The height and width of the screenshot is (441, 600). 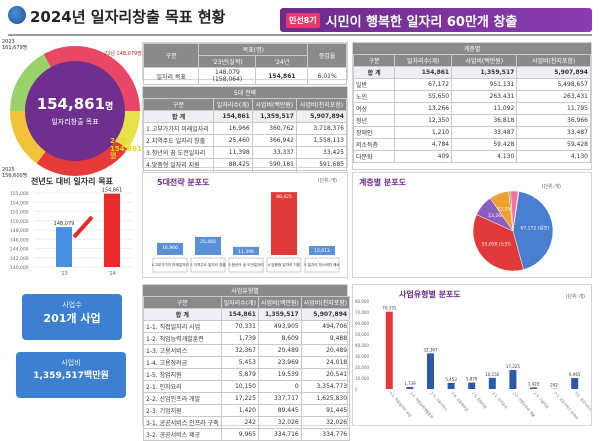 I want to click on type_table-cell-8-0: 3-1. 공공서비스 인프라 구축, so click(x=183, y=423).